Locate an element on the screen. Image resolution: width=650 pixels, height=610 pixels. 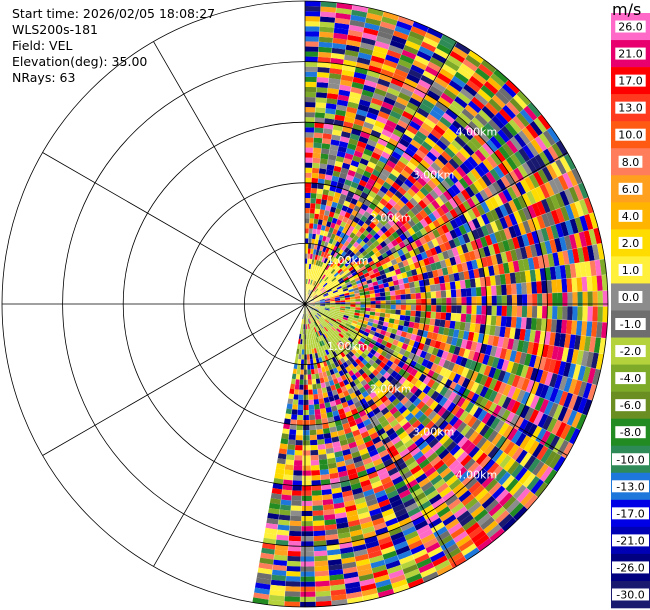
range-ring-label: 4.00km is located at coordinates (477, 474).